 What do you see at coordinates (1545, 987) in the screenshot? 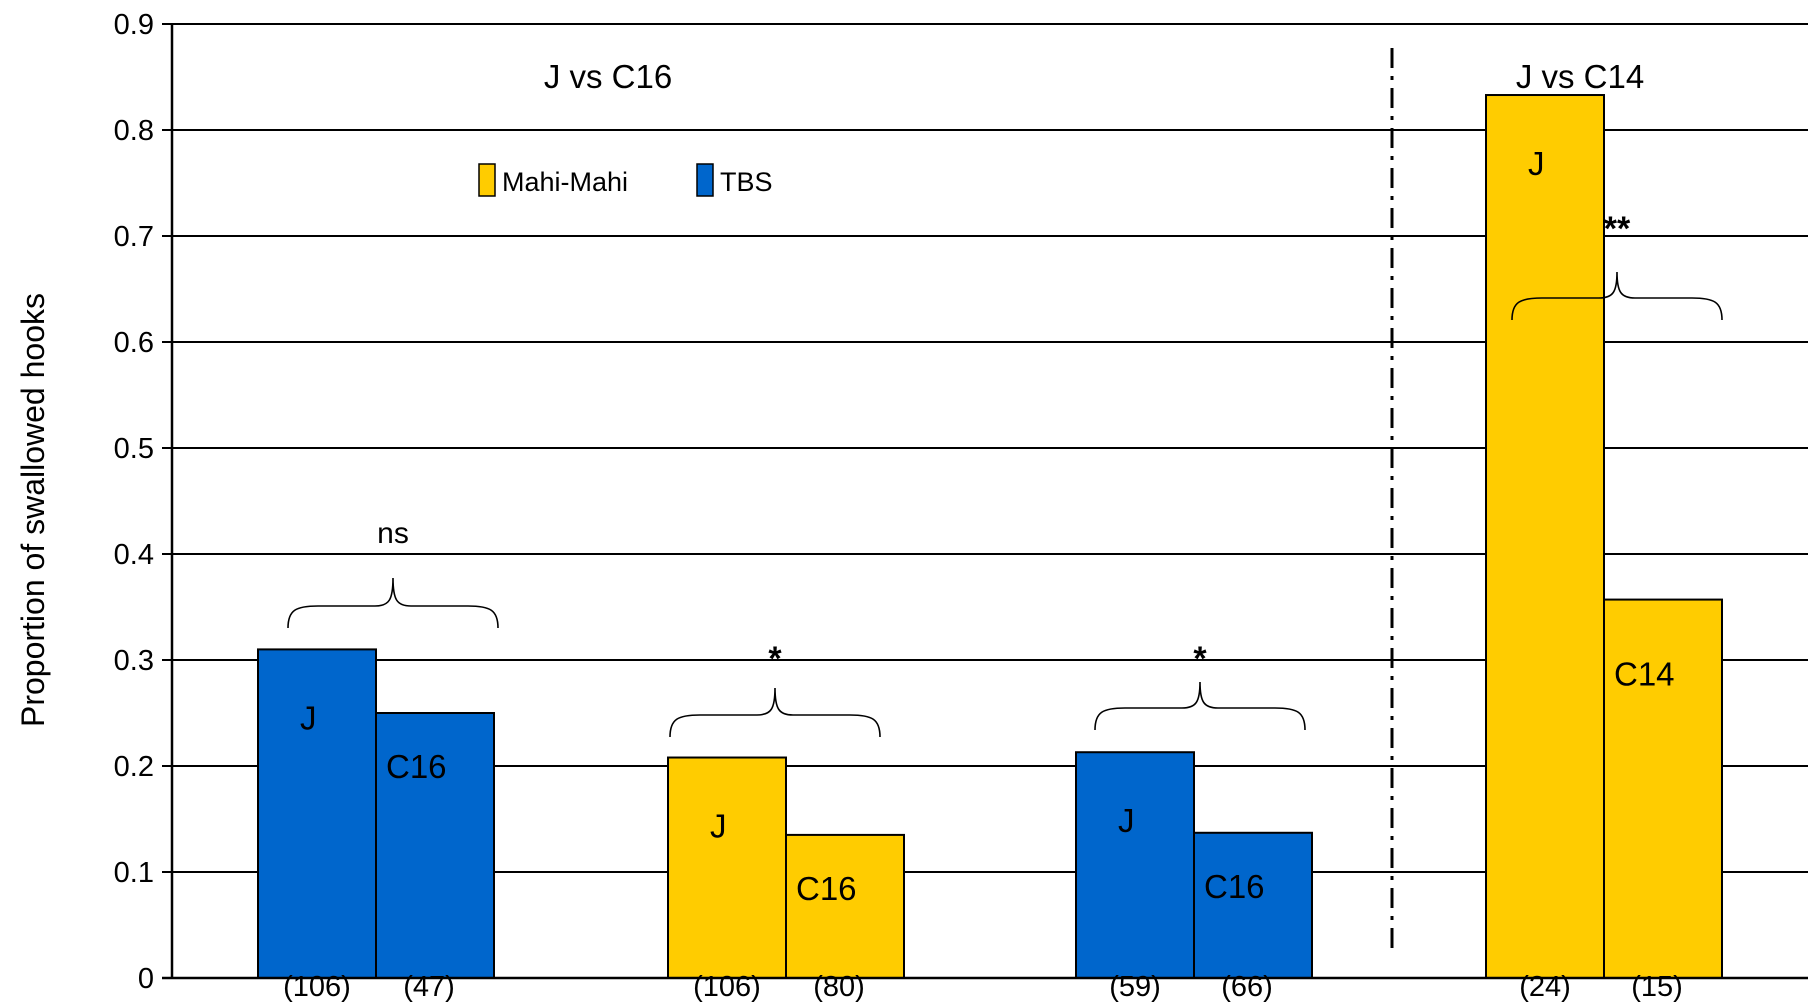
I see `sample-size-label: (24)` at bounding box center [1545, 987].